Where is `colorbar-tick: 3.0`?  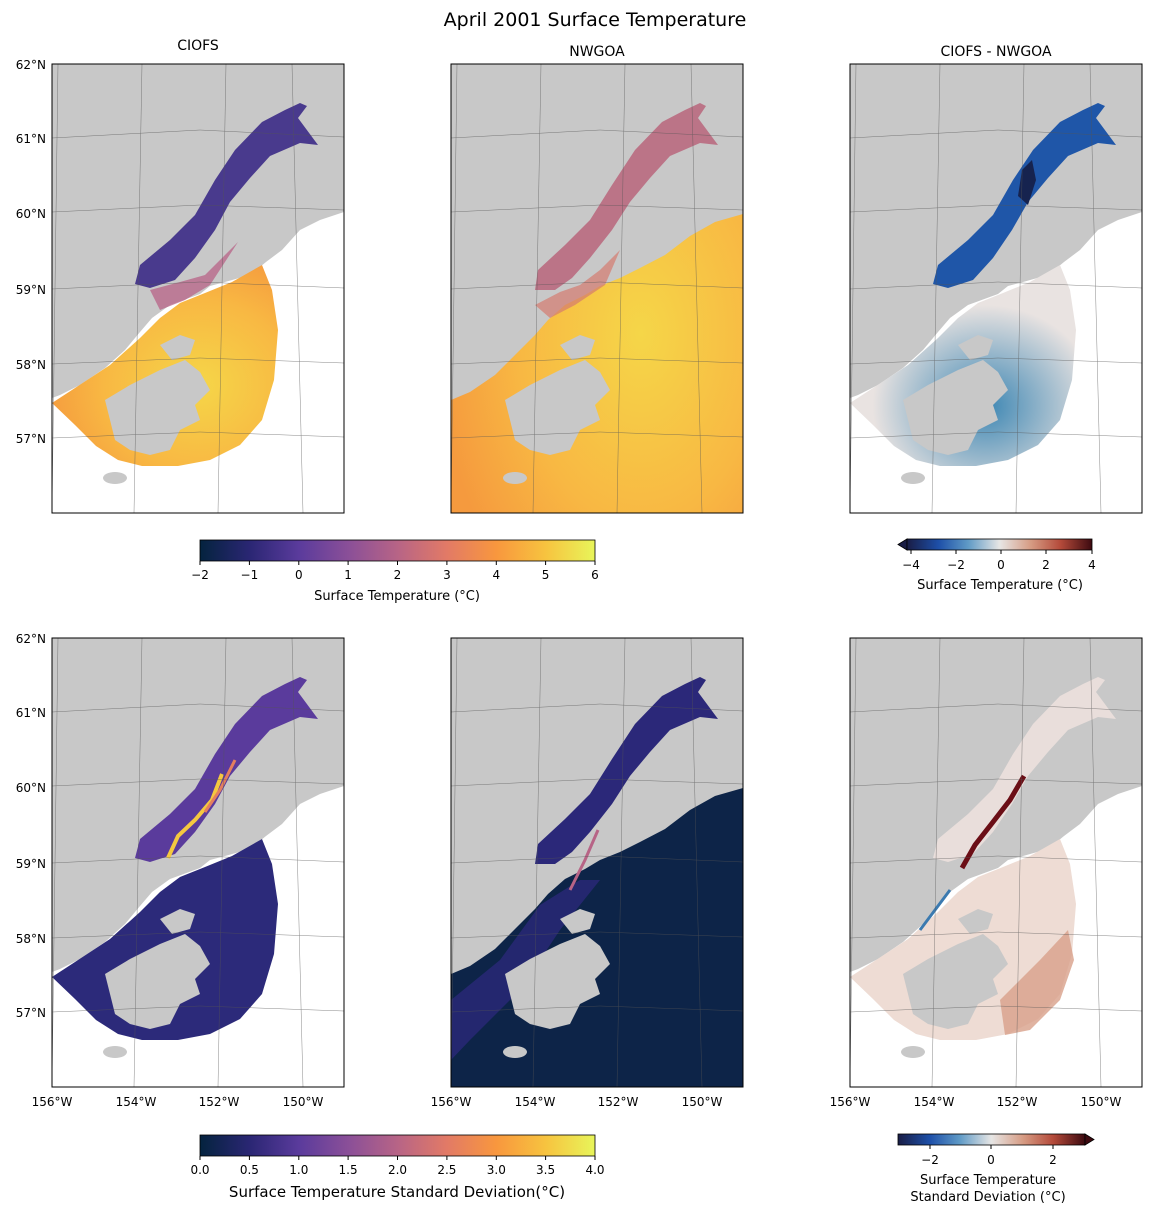 colorbar-tick: 3.0 is located at coordinates (496, 1170).